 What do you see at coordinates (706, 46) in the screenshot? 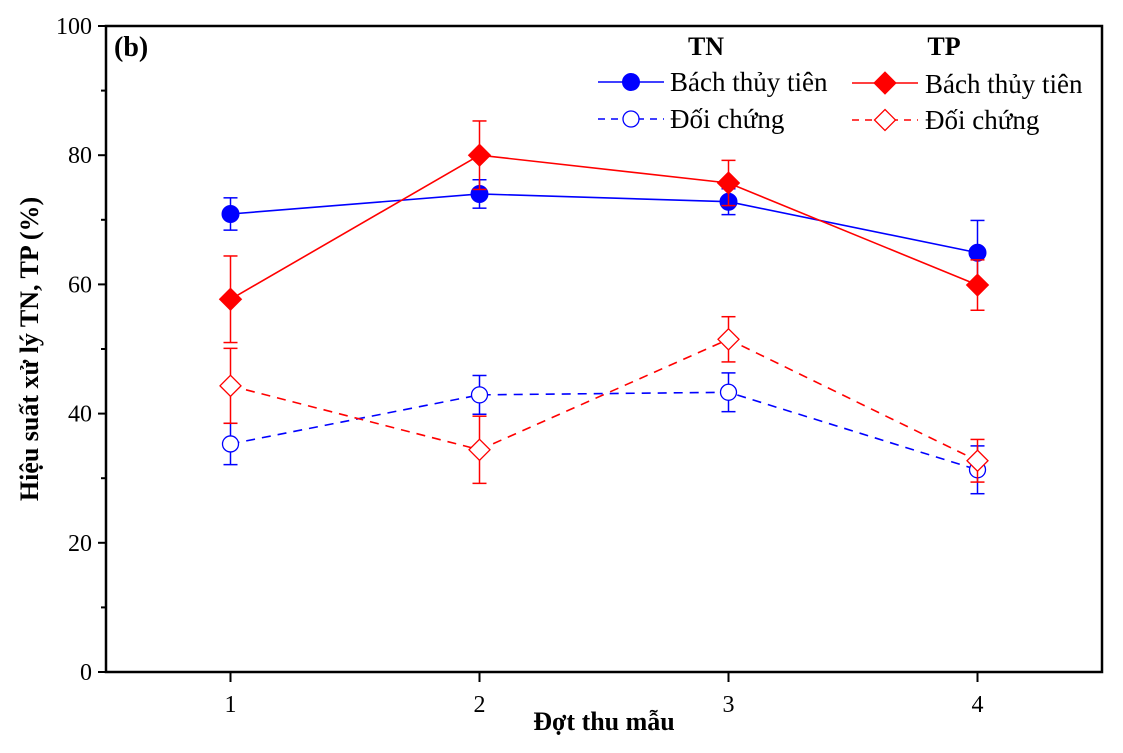
I see `legend-heading-tn: TN` at bounding box center [706, 46].